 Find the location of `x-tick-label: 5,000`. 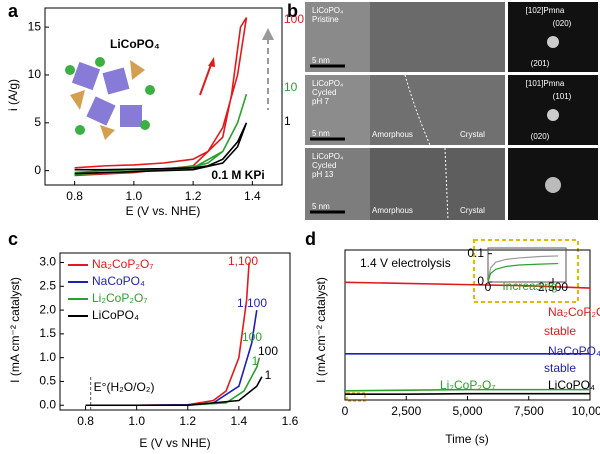

x-tick-label: 5,000 is located at coordinates (467, 411).